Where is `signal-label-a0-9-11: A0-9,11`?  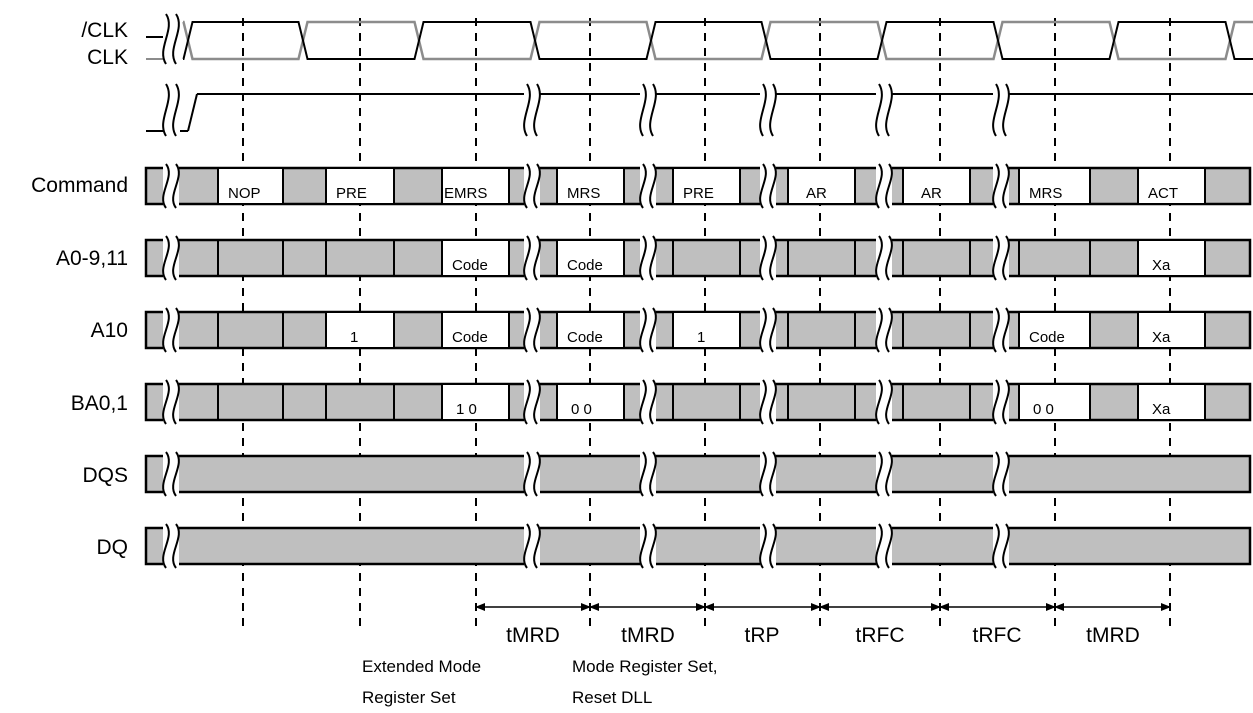
signal-label-a0-9-11: A0-9,11 is located at coordinates (92, 258).